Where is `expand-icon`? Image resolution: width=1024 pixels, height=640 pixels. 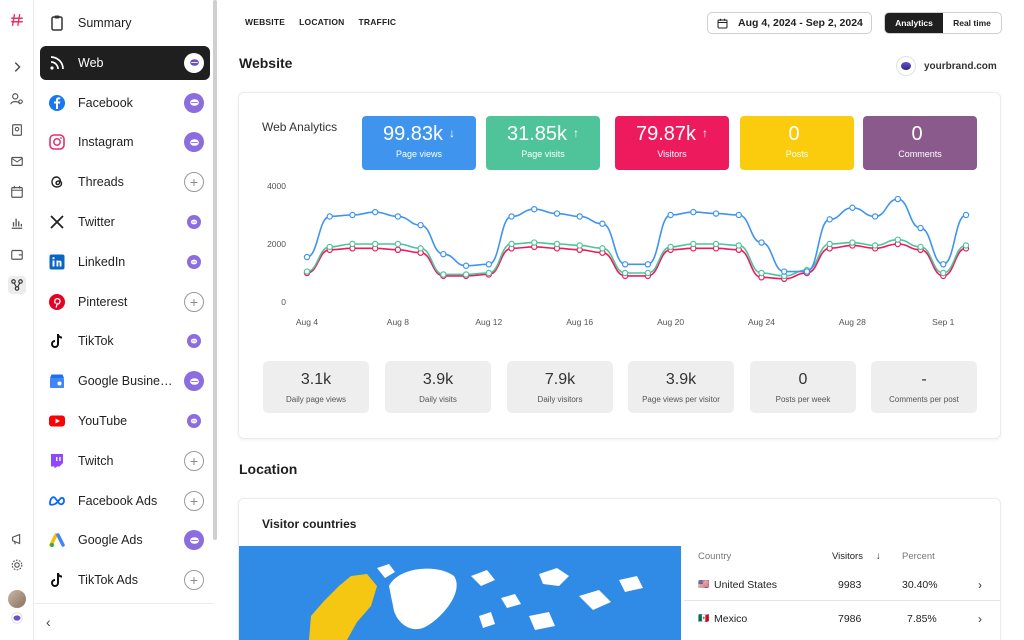 expand-icon is located at coordinates (17, 67).